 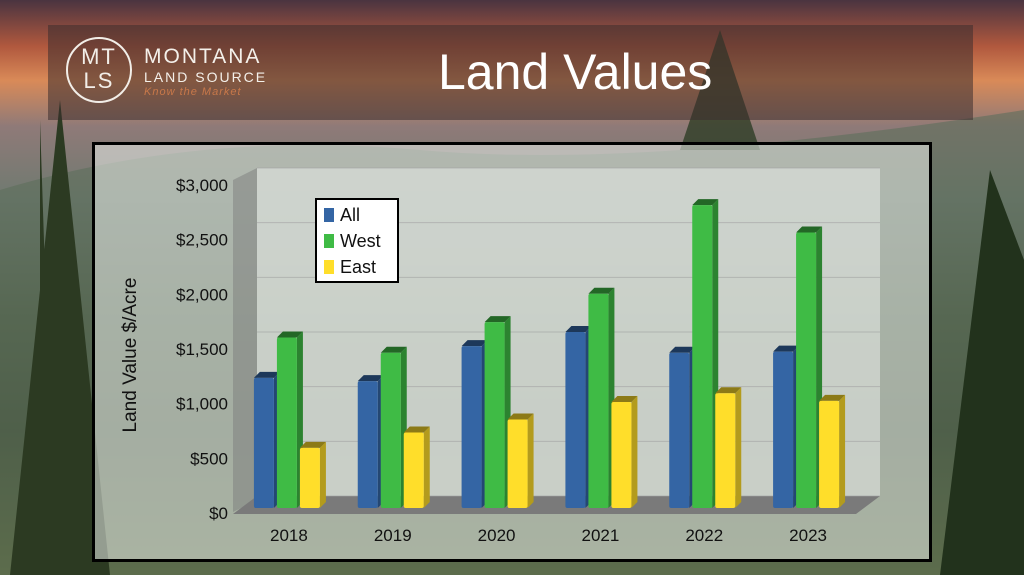 I want to click on bar-west-2022, so click(x=705, y=353).